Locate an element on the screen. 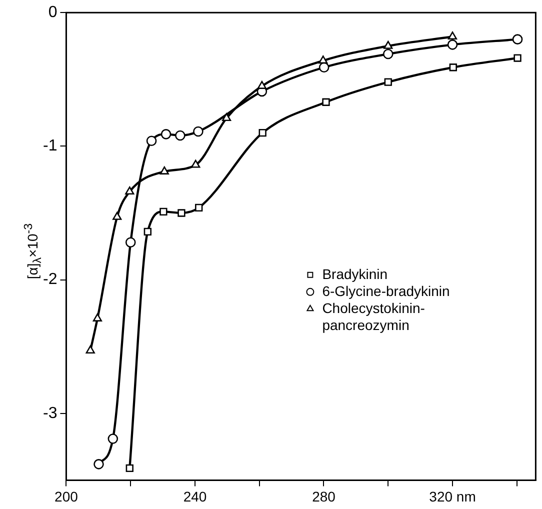  x-tick-label: 200 is located at coordinates (66, 496).